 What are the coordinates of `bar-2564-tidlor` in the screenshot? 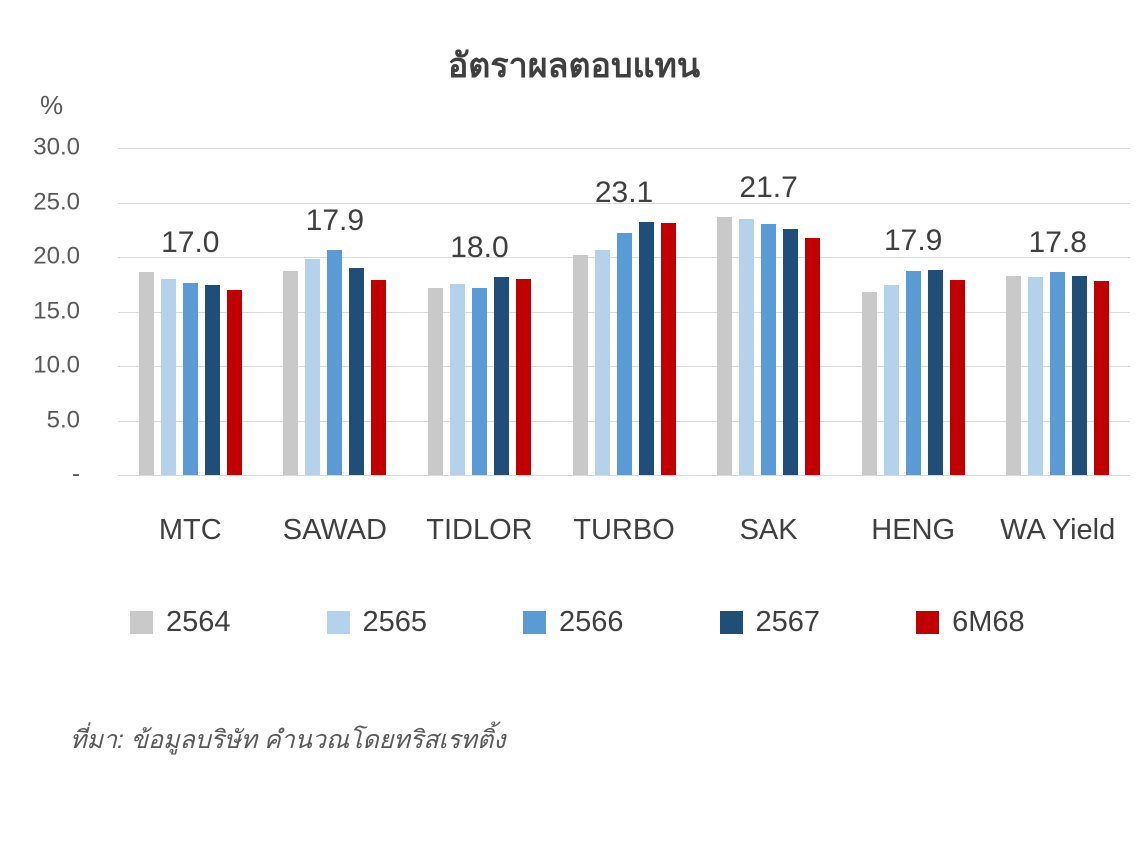 It's located at (435, 381).